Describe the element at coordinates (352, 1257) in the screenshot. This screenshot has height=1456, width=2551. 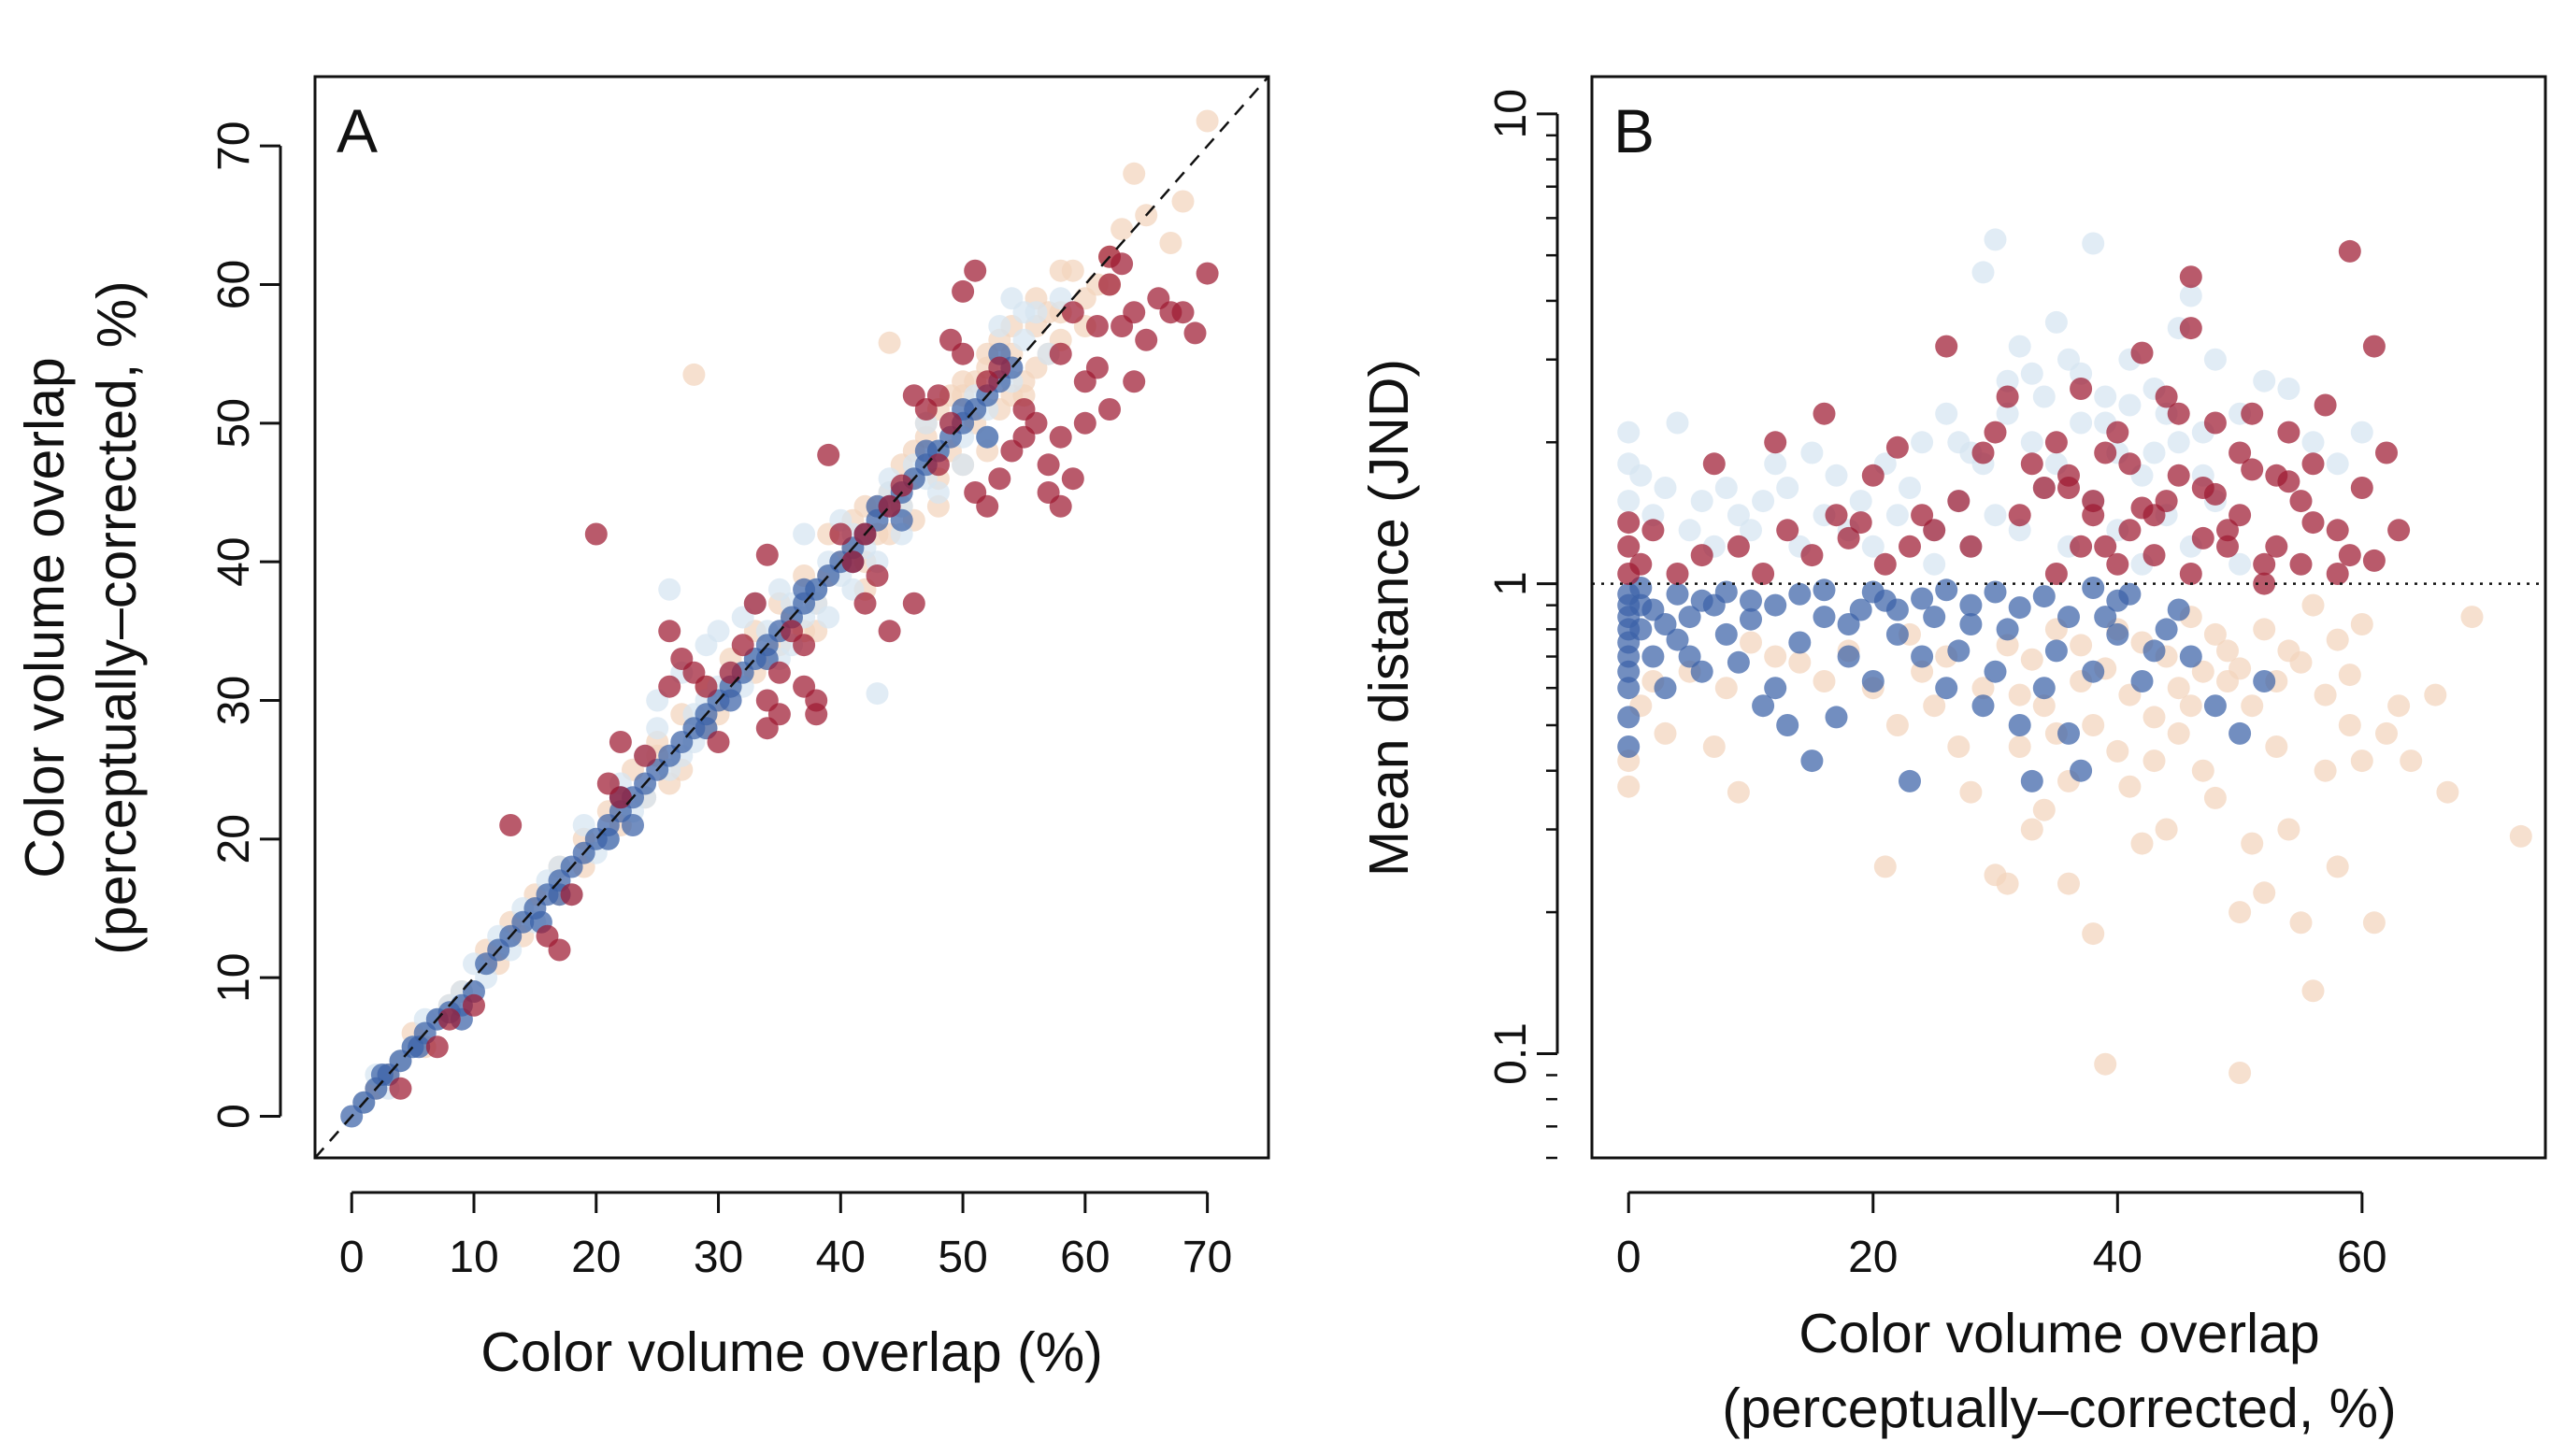
I see `panel-a-x-tick-label: 0` at that location.